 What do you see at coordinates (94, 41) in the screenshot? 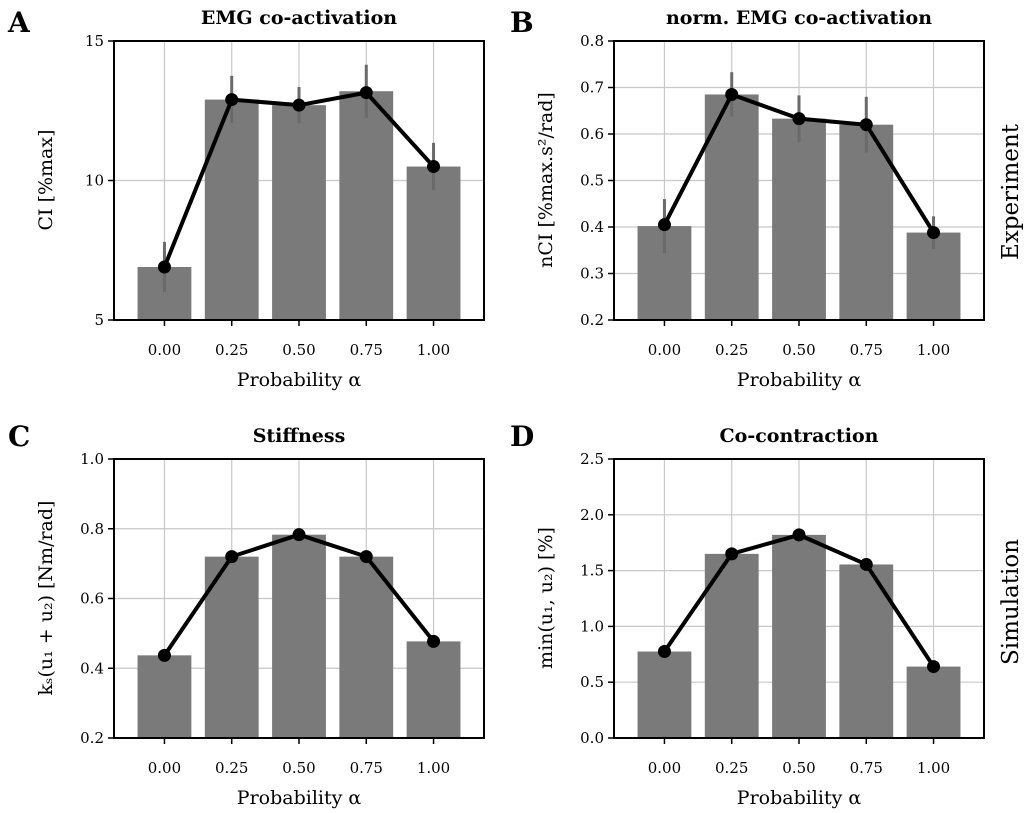
I see `y-tick-label: 15` at bounding box center [94, 41].